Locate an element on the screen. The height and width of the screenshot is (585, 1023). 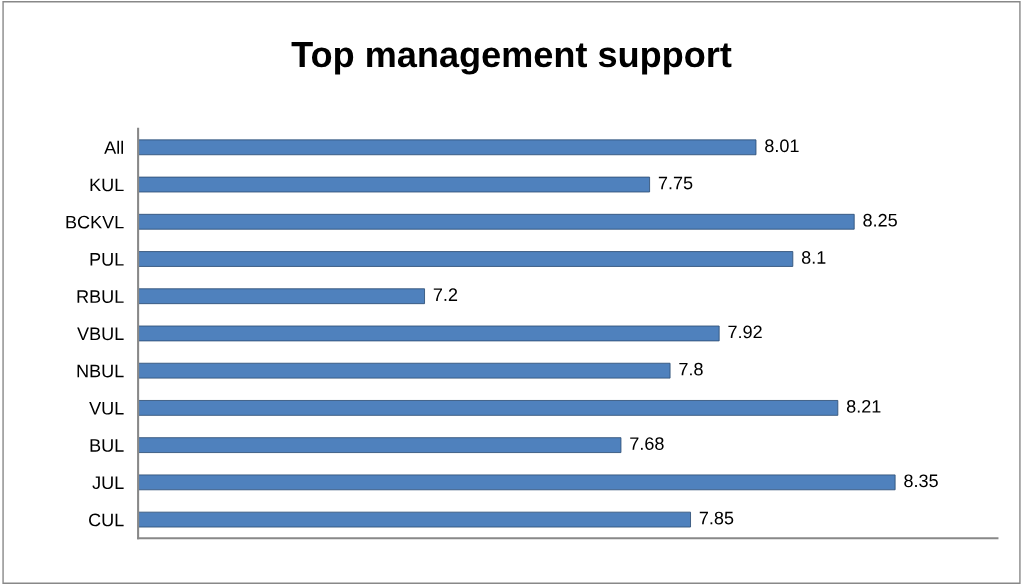
y-tick-label: NBUL is located at coordinates (100, 371).